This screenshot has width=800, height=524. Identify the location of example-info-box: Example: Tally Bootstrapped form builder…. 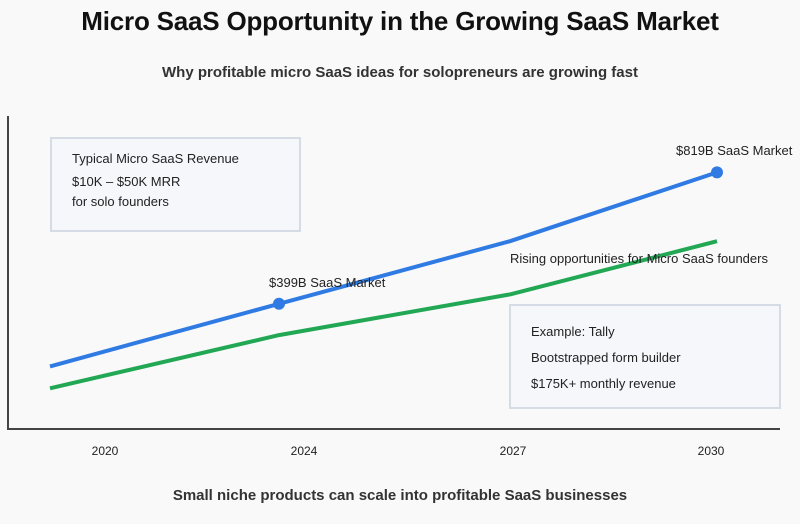
(645, 356).